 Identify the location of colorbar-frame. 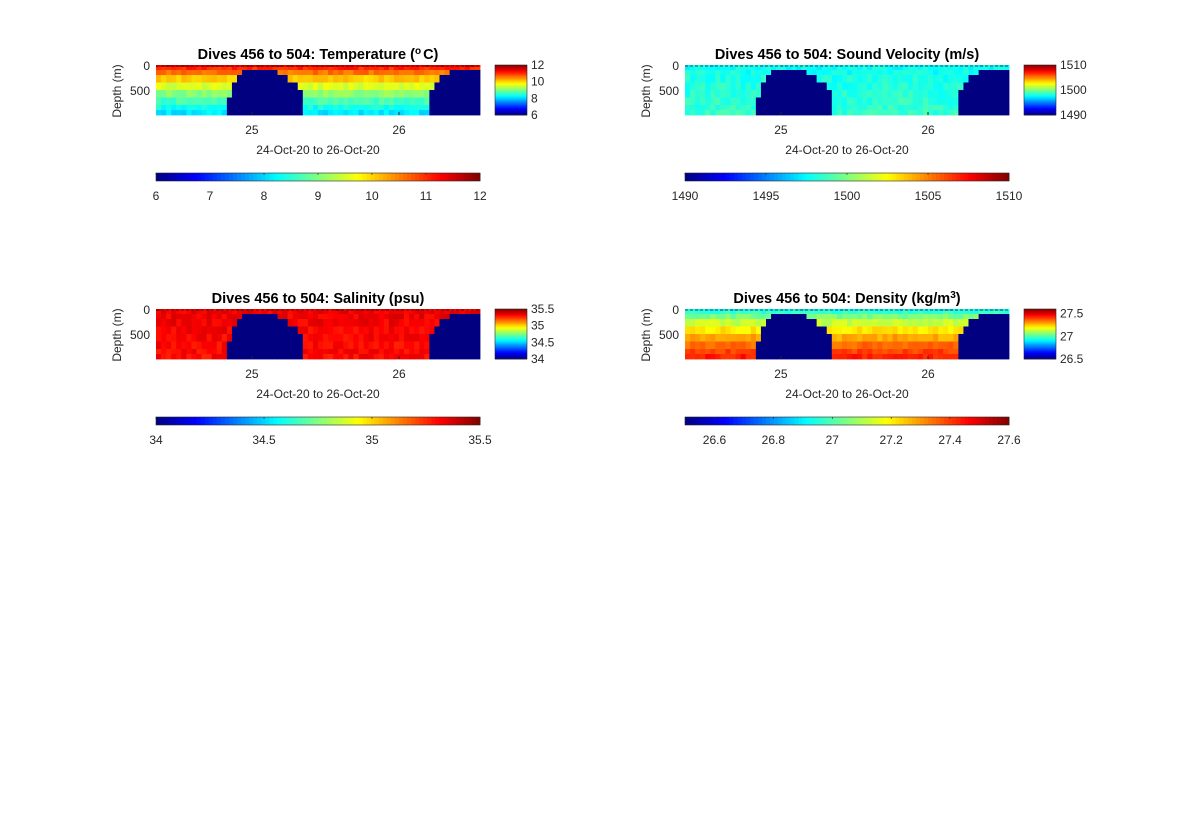
(1040, 90).